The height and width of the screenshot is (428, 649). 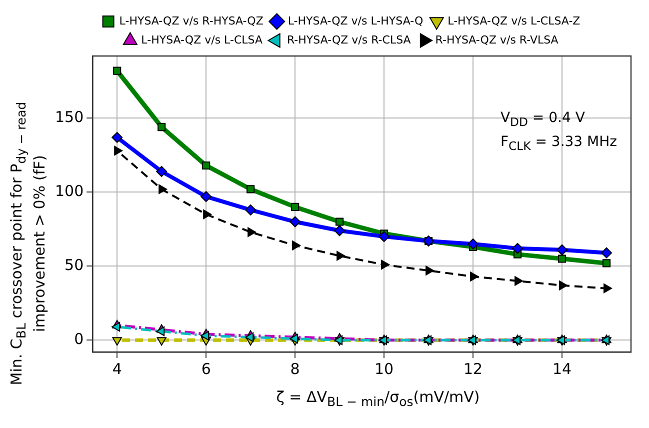 I want to click on legend-label: L-HYSA-QZ v/s R-HYSA-QZ, so click(x=191, y=21).